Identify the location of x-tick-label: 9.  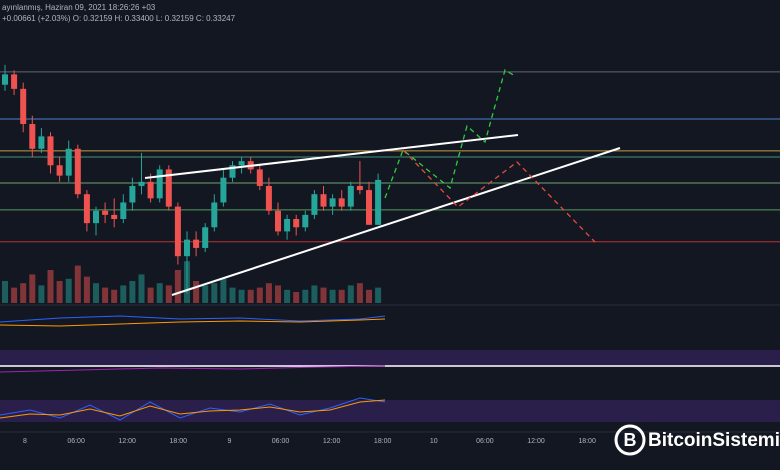
(229, 441).